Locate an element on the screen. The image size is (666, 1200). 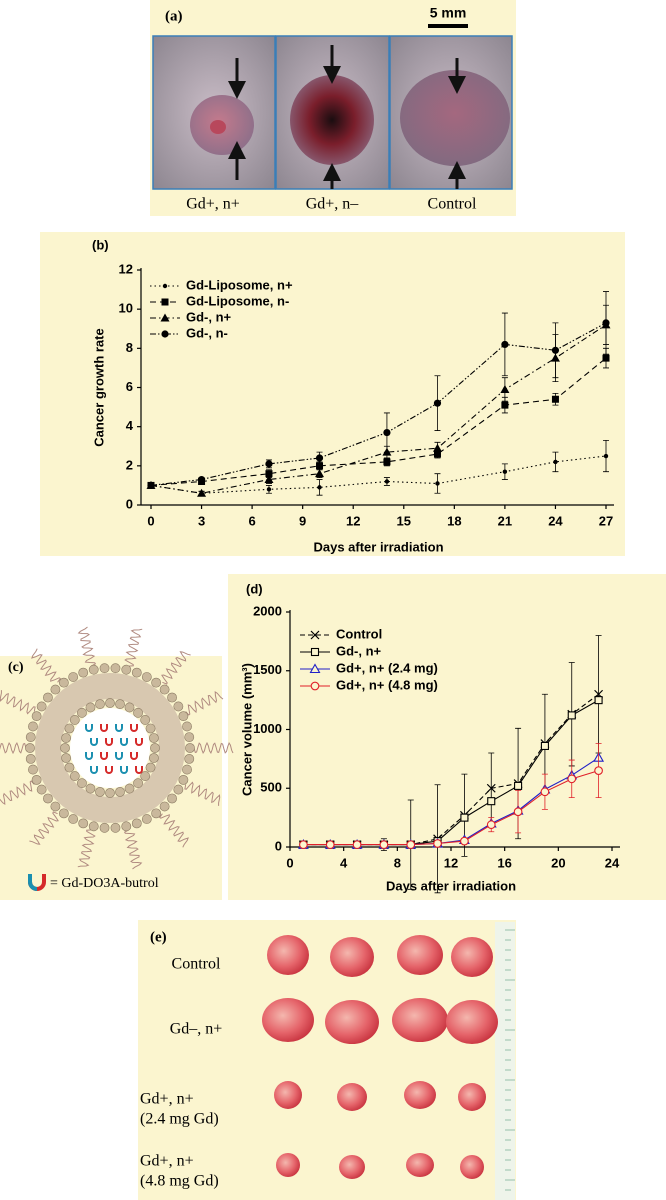
photo-caption: Control is located at coordinates (452, 204).